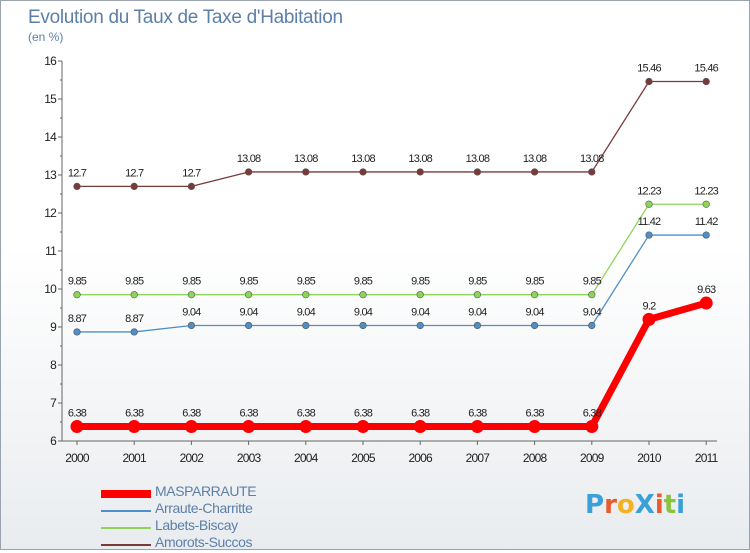  What do you see at coordinates (670, 505) in the screenshot?
I see `logo-letter: t` at bounding box center [670, 505].